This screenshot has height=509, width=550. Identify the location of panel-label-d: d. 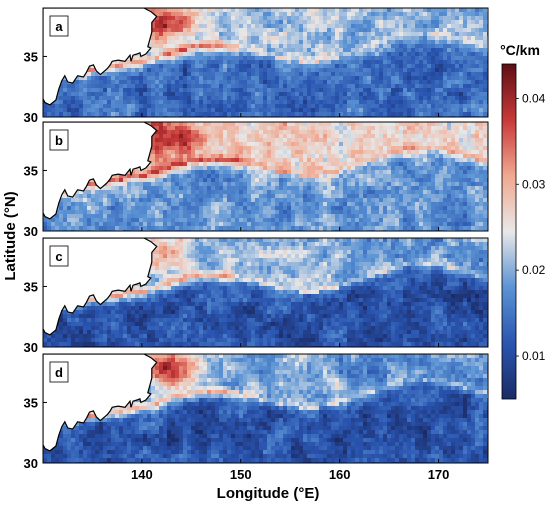
(59, 372).